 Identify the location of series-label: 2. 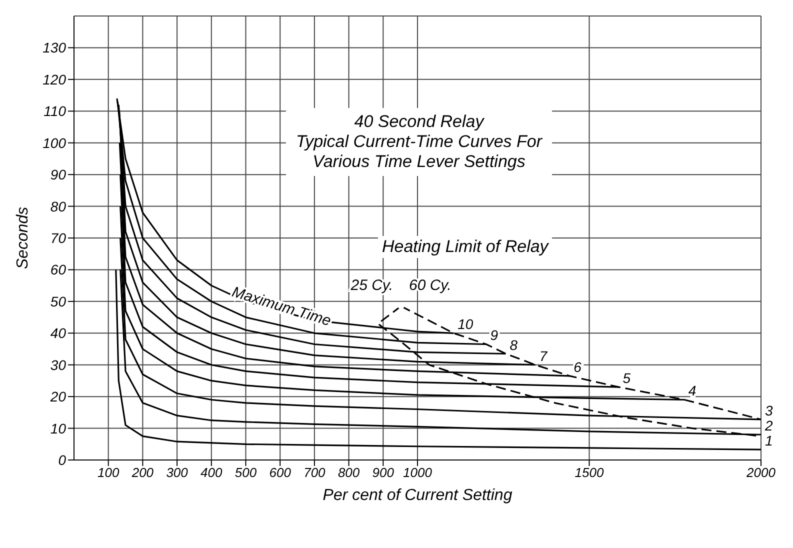
(768, 426).